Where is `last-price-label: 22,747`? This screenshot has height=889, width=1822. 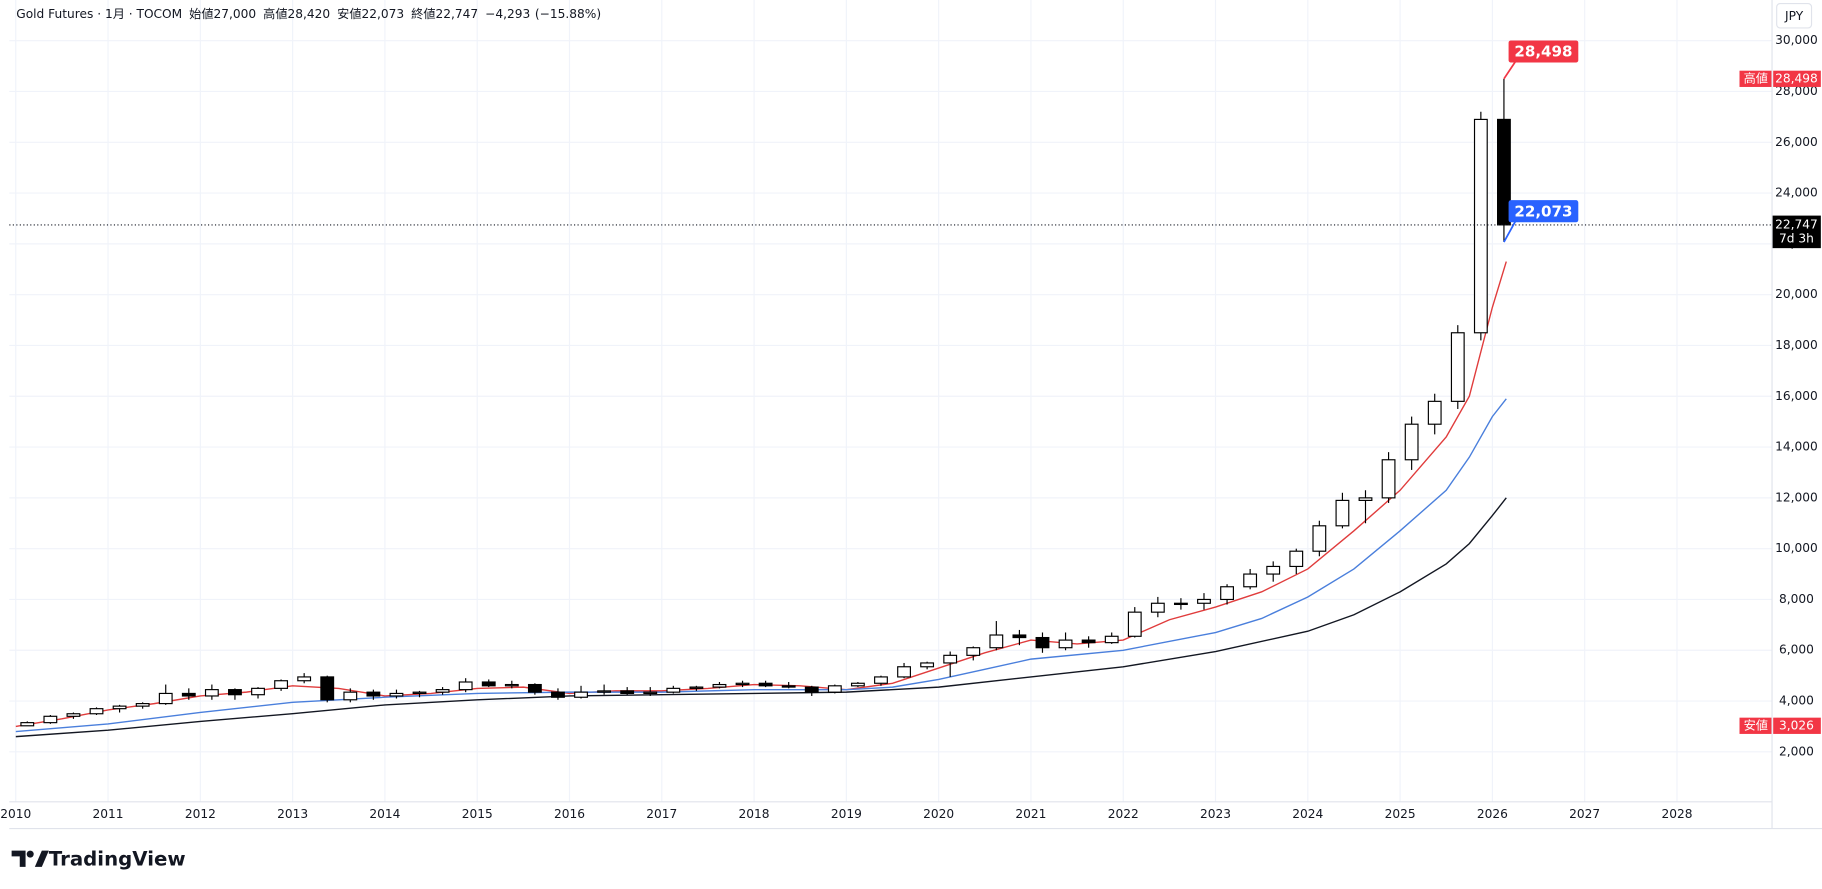
last-price-label: 22,747 is located at coordinates (1796, 224).